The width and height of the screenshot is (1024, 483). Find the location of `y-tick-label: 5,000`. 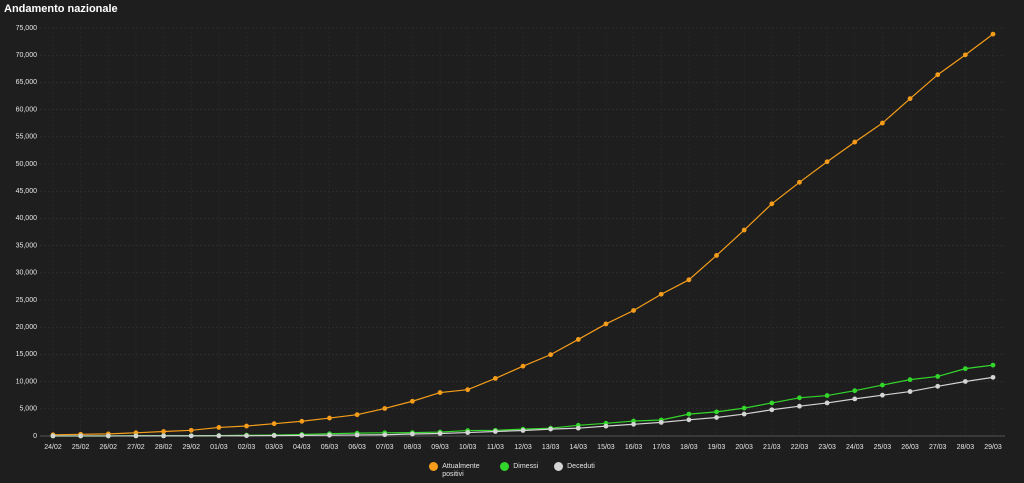

y-tick-label: 5,000 is located at coordinates (28, 409).